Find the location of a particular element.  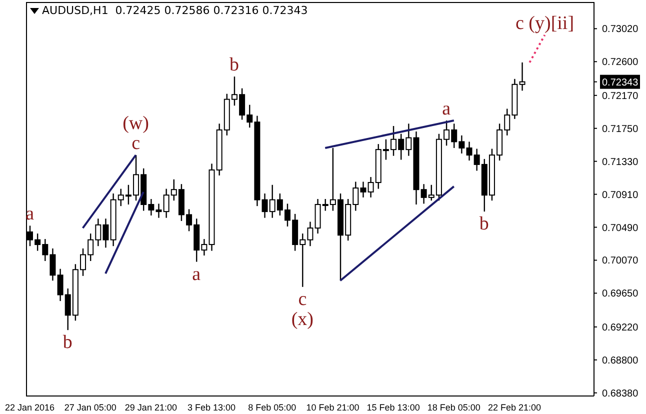

x-tick-label: 22 Jan 2016 is located at coordinates (30, 407).